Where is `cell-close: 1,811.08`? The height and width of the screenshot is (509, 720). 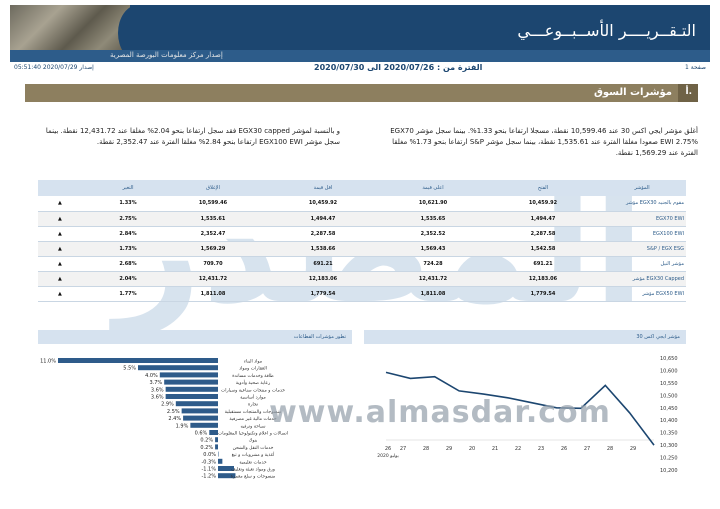 cell-close: 1,811.08 is located at coordinates (213, 294).